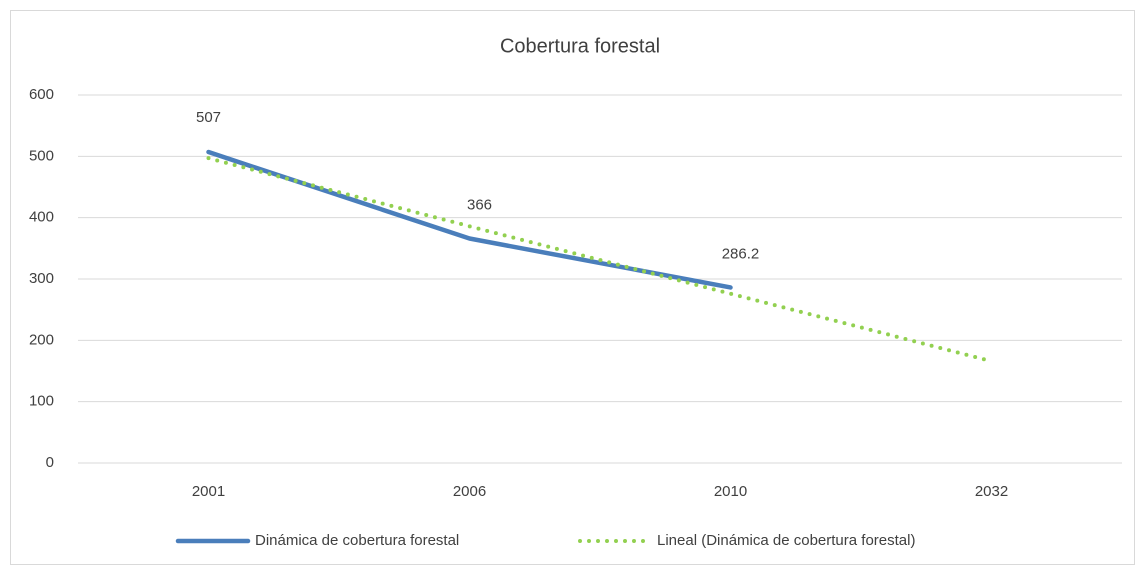 Image resolution: width=1142 pixels, height=576 pixels. I want to click on chart-title: Cobertura forestal, so click(580, 46).